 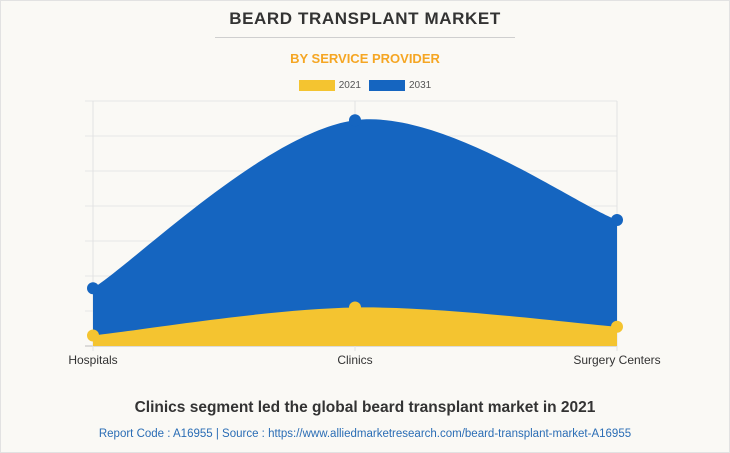 I want to click on legend-item-2031: 2031, so click(x=400, y=85).